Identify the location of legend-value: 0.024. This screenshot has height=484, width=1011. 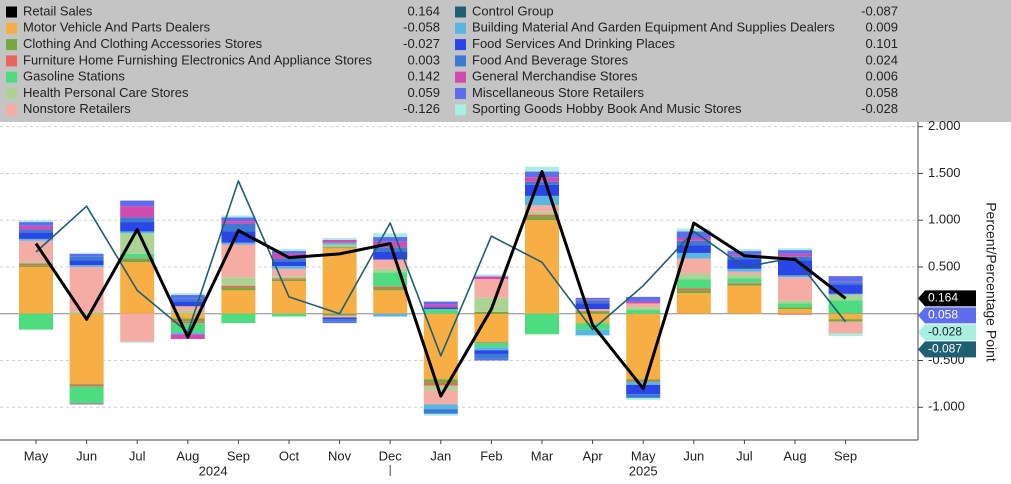
(881, 59).